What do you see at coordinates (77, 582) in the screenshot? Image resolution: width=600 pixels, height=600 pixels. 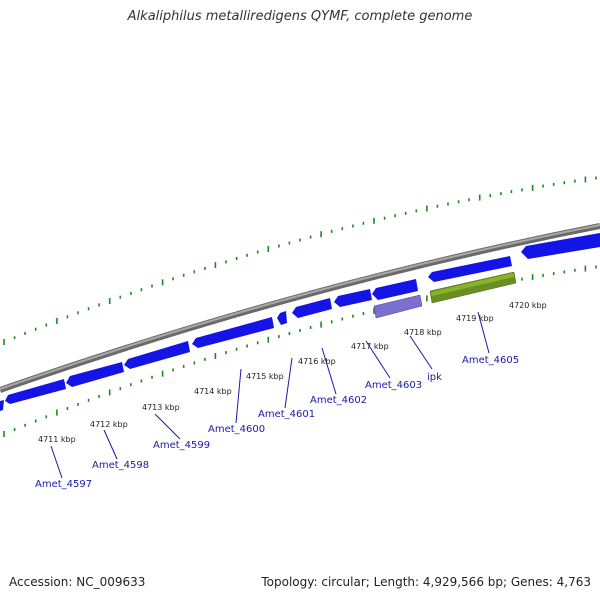 I see `accession-text: Accession: NC_009633` at bounding box center [77, 582].